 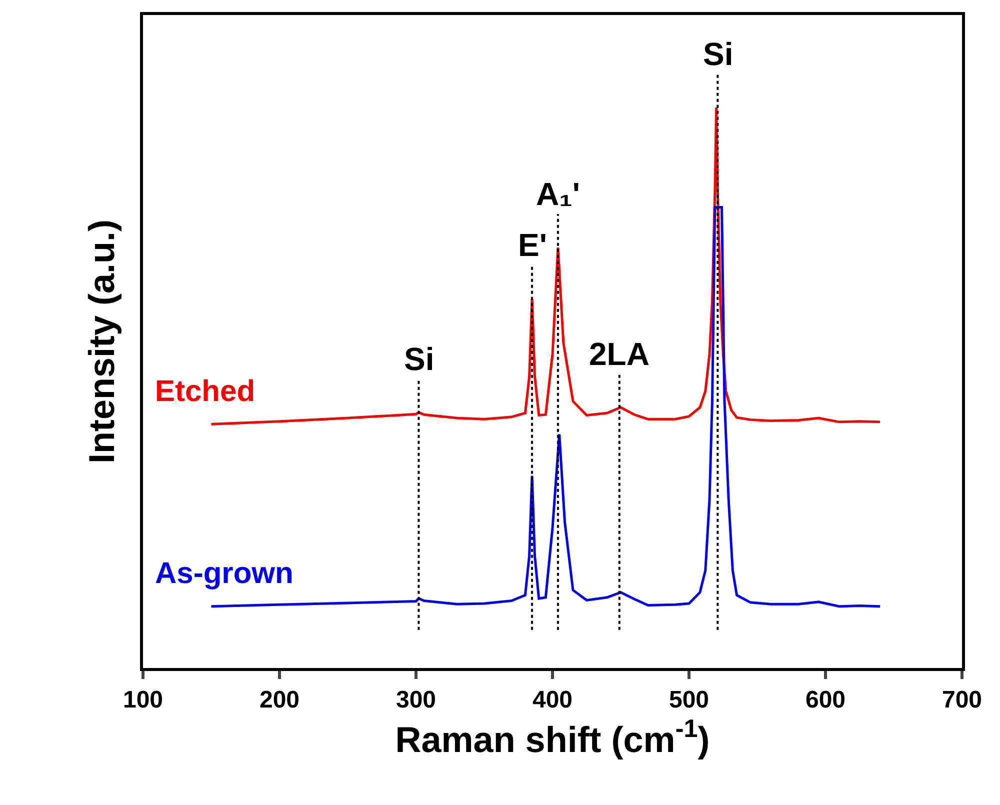 I want to click on ref-line-label: E', so click(x=532, y=245).